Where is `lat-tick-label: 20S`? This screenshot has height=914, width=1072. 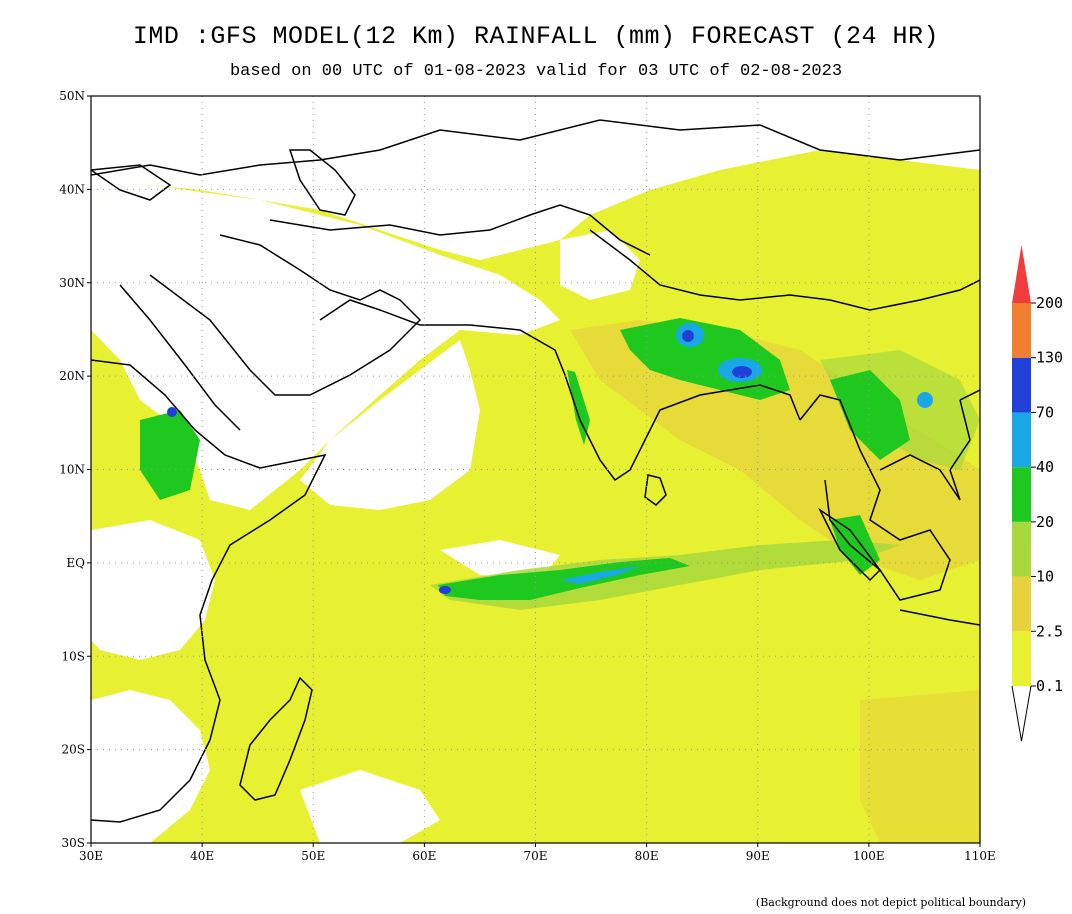 lat-tick-label: 20S is located at coordinates (74, 750).